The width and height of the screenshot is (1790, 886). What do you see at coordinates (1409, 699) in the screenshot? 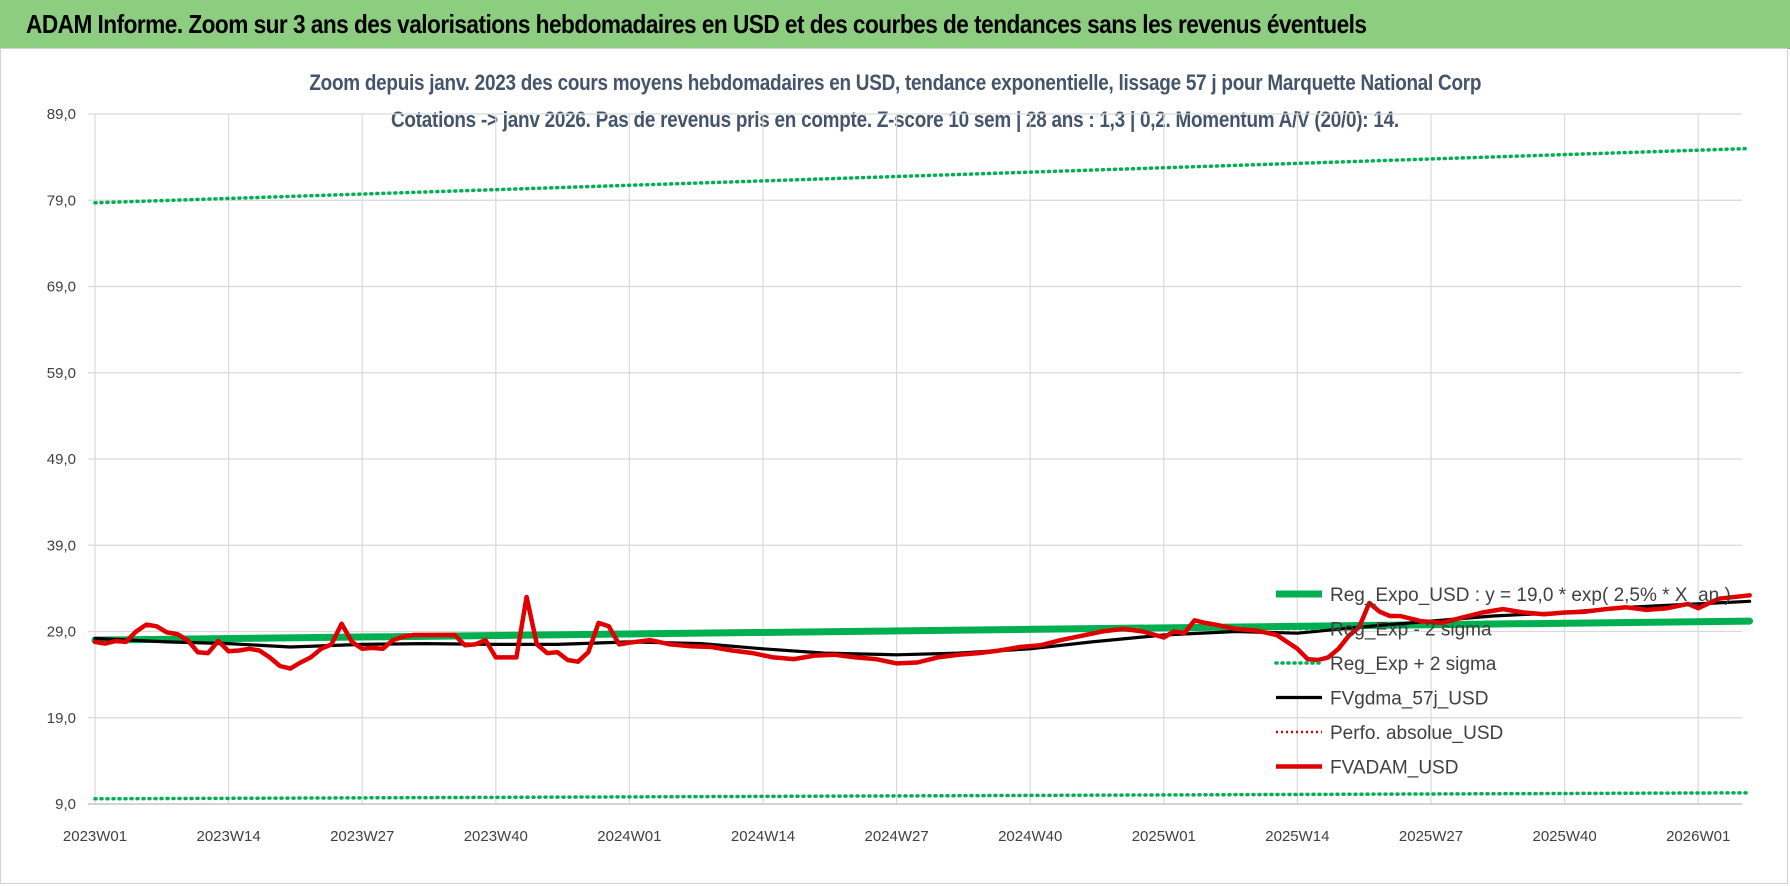
I see `legend-label-fvgdma-57j-line: FVgdma_57j_USD` at bounding box center [1409, 699].